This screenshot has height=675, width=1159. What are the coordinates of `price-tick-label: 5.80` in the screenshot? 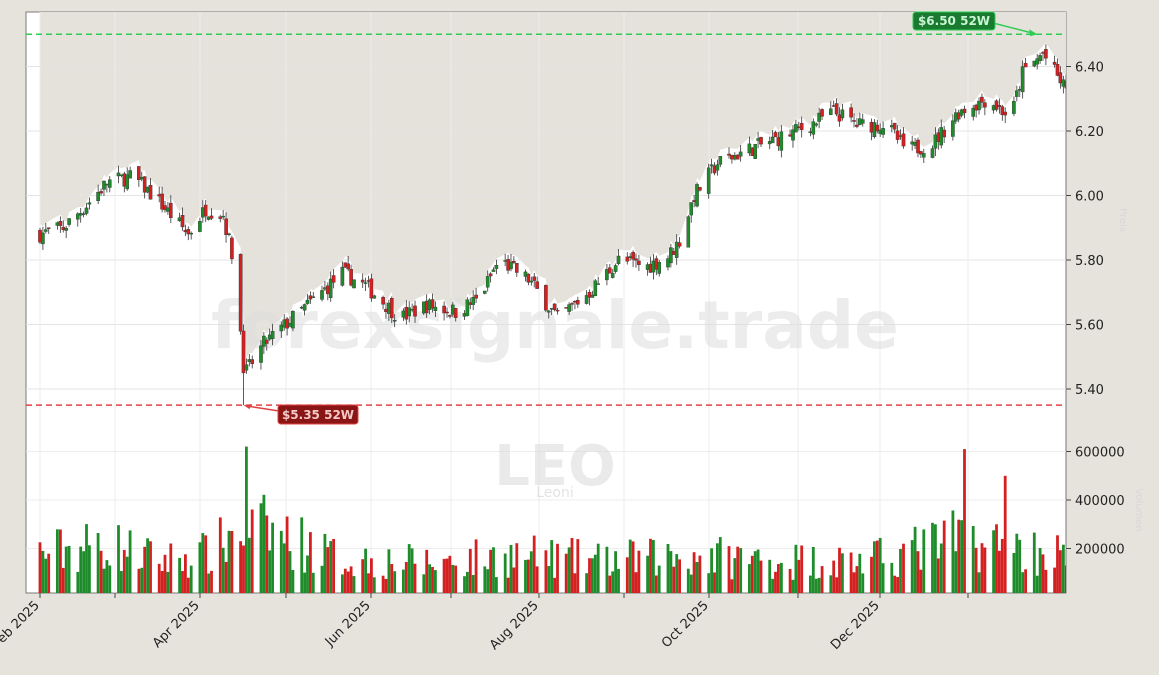 It's located at (1089, 261).